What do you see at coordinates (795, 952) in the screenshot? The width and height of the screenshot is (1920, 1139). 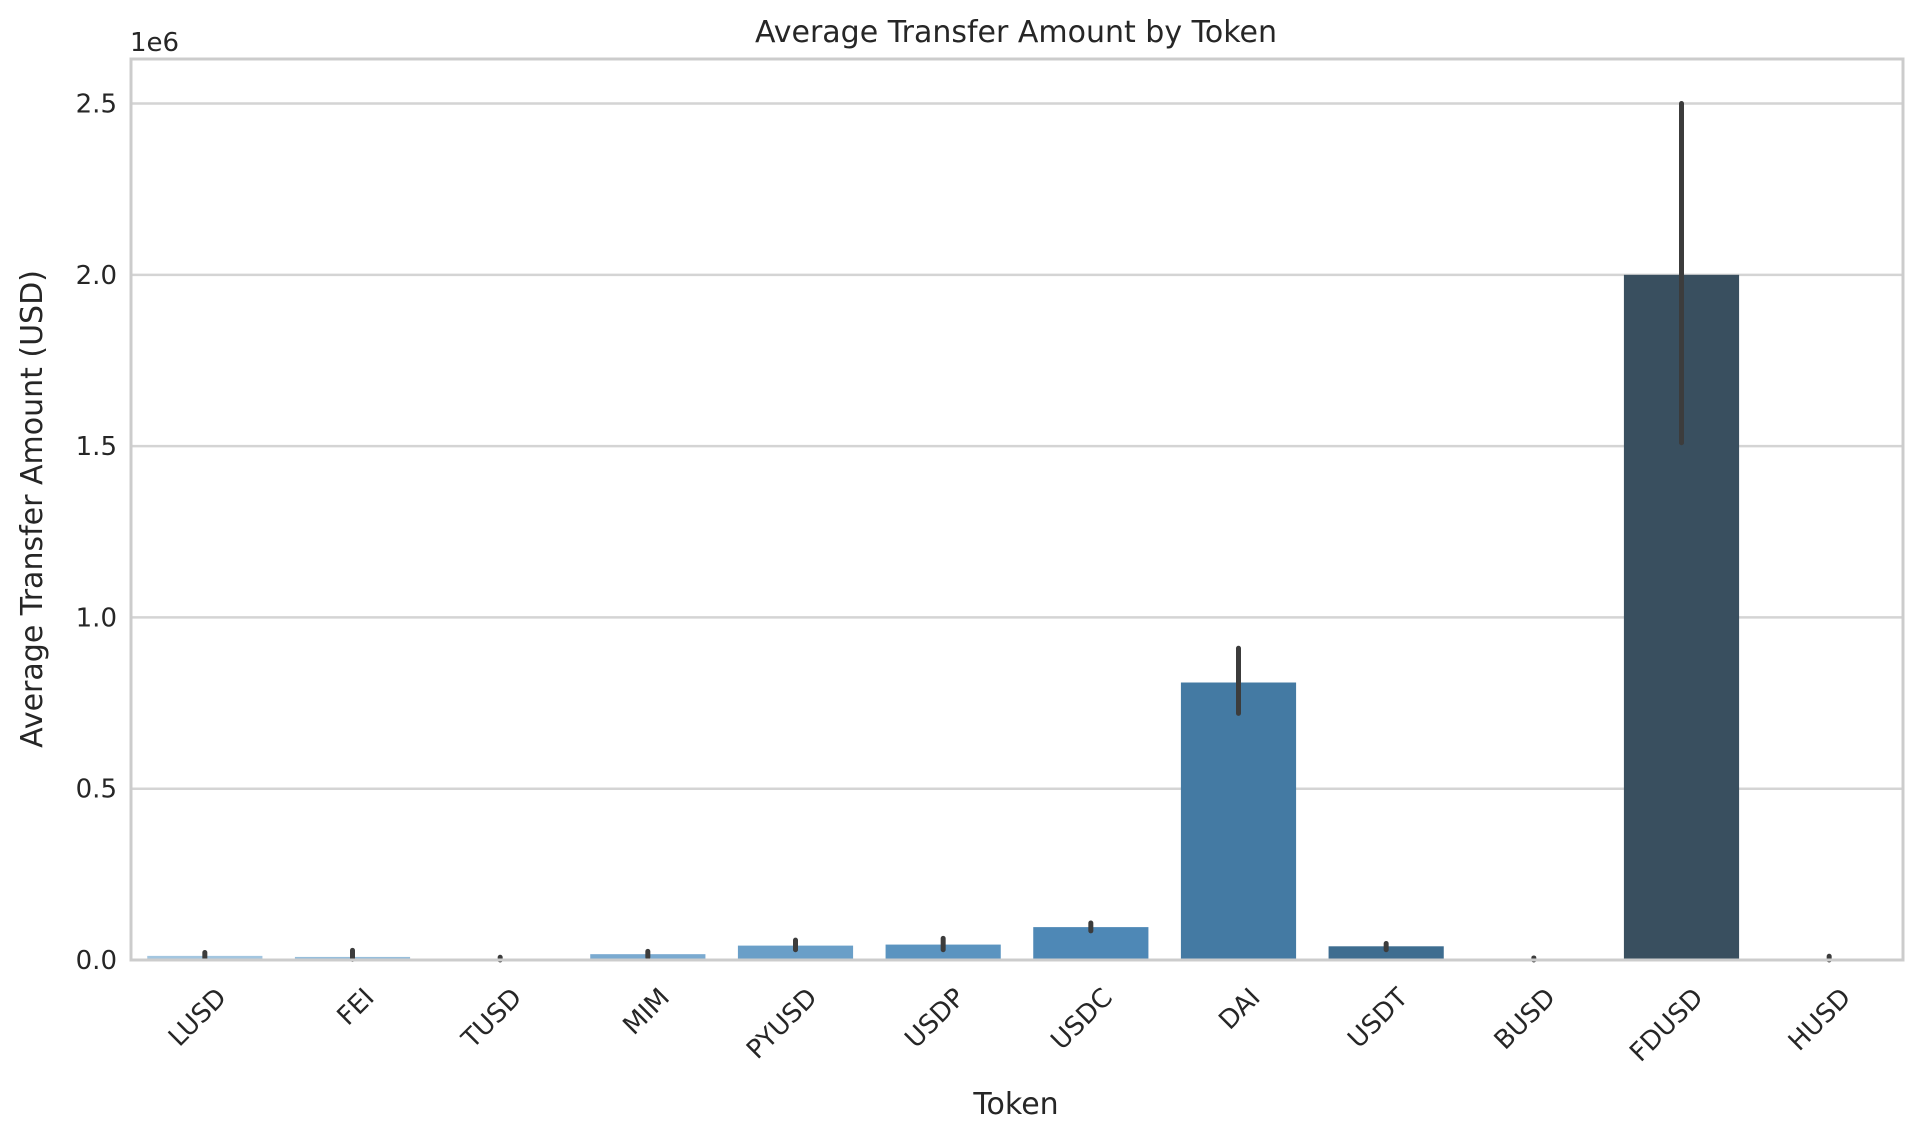 I see `bar-pyusd` at bounding box center [795, 952].